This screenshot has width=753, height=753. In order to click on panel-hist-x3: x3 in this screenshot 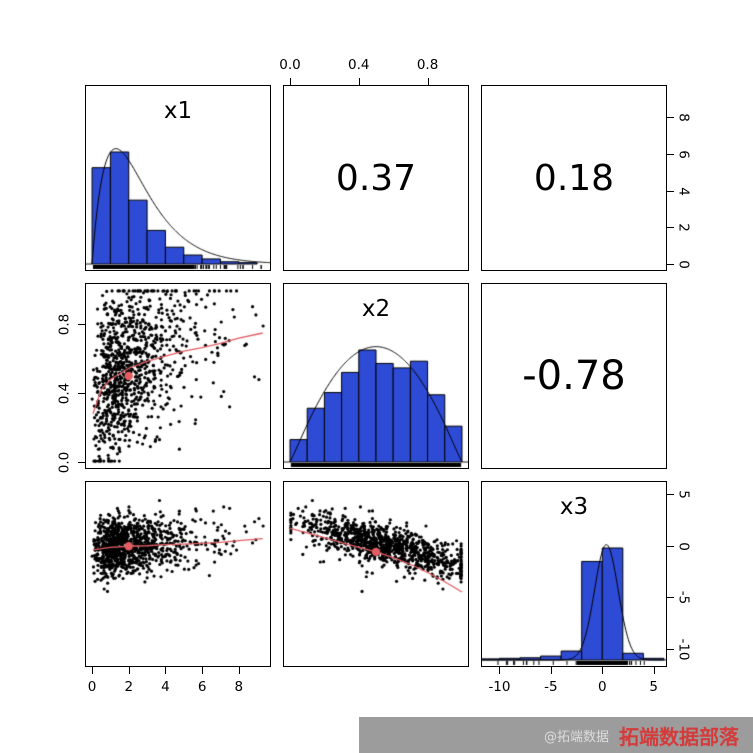, I will do `click(574, 574)`.